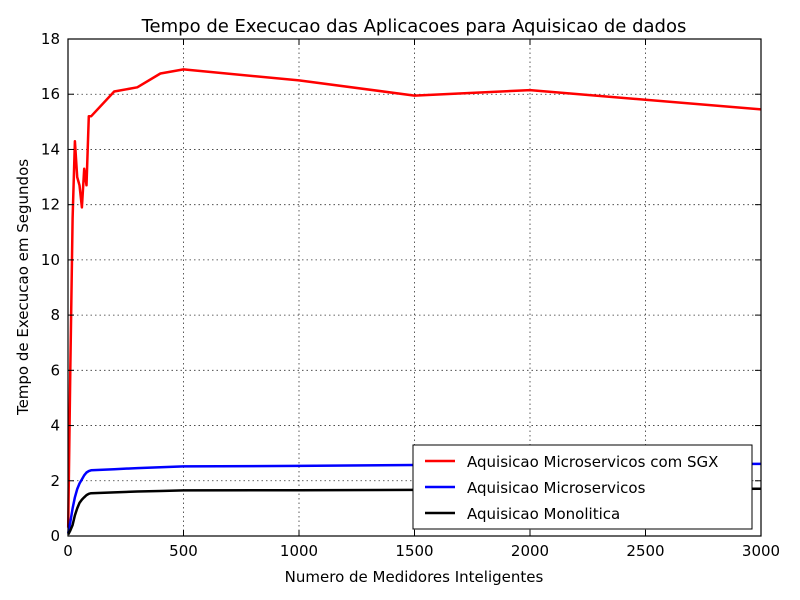 Image resolution: width=800 pixels, height=600 pixels. Describe the element at coordinates (556, 488) in the screenshot. I see `legend-label-2: Aquisicao Microservicos` at that location.